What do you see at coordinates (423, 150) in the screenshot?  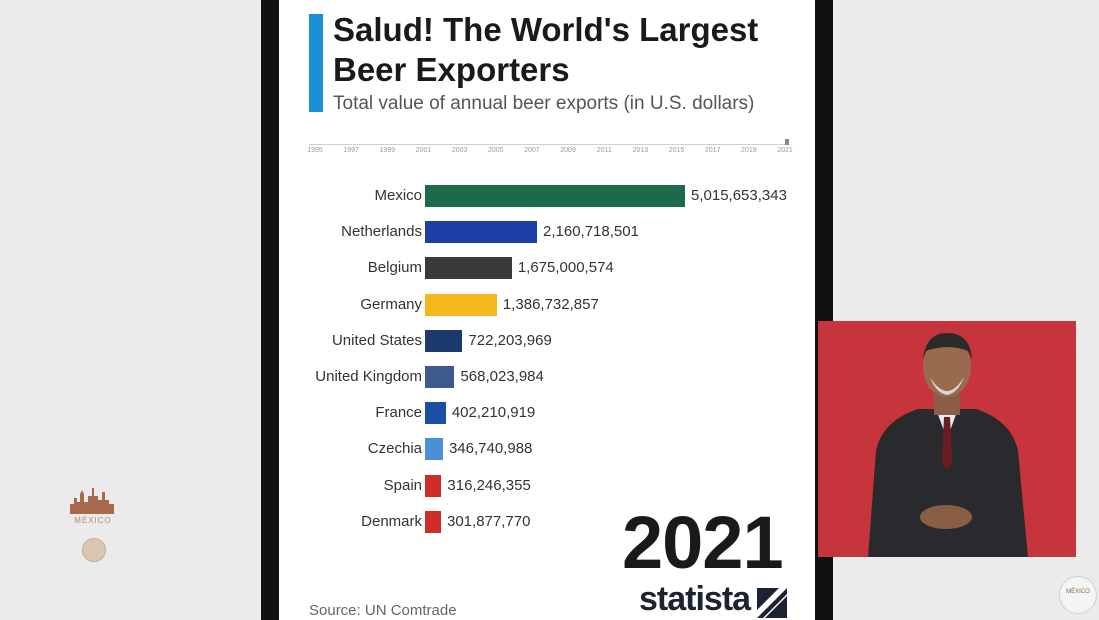 I see `timeline-year-label: 2001` at bounding box center [423, 150].